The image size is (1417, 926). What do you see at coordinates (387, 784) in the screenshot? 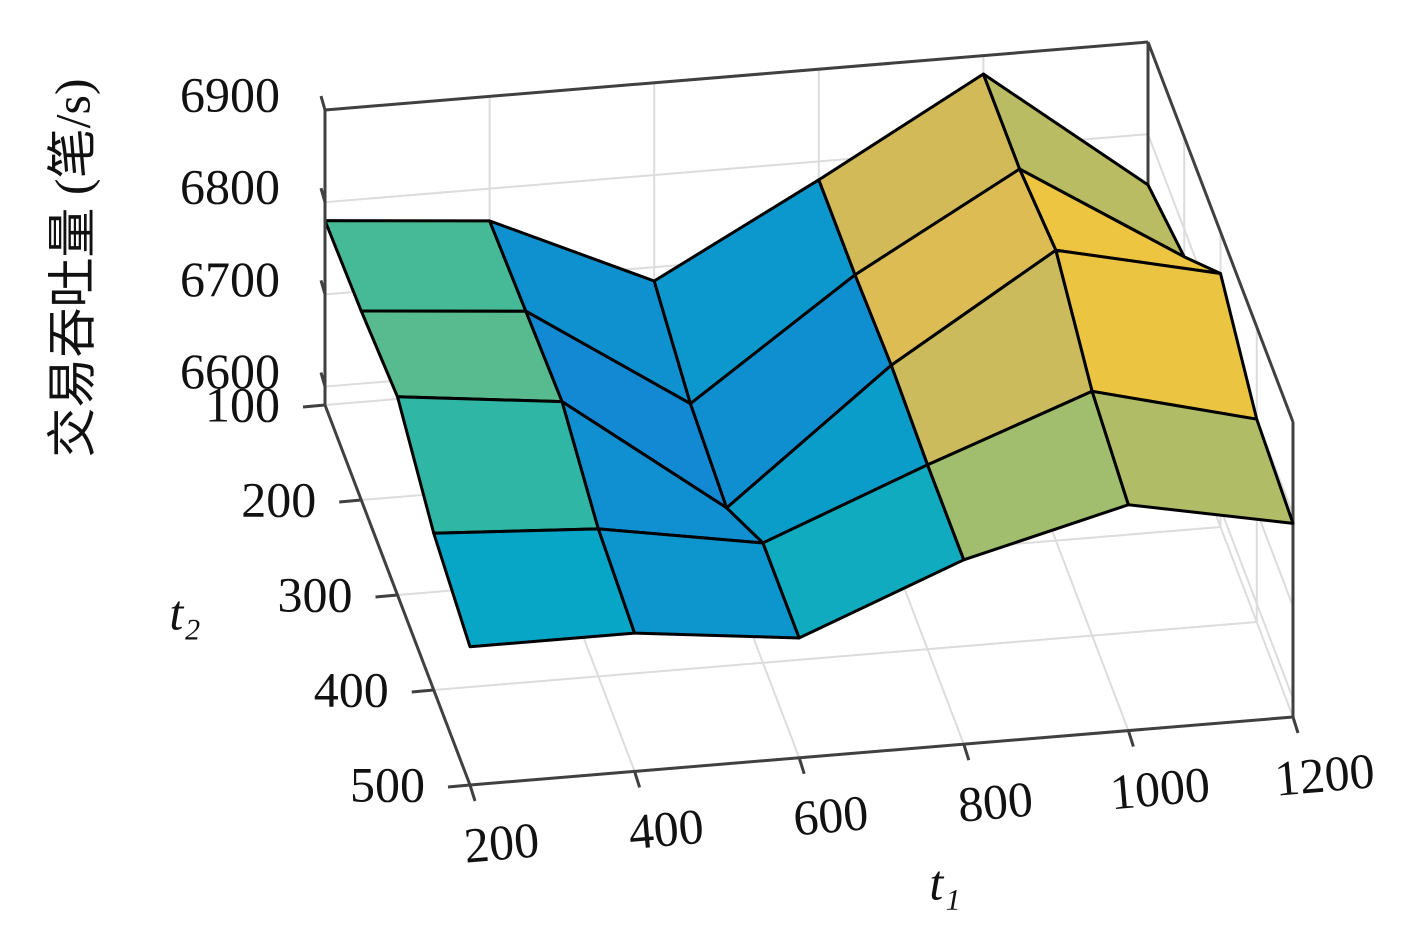
I see `y-tick-label: 500` at bounding box center [387, 784].